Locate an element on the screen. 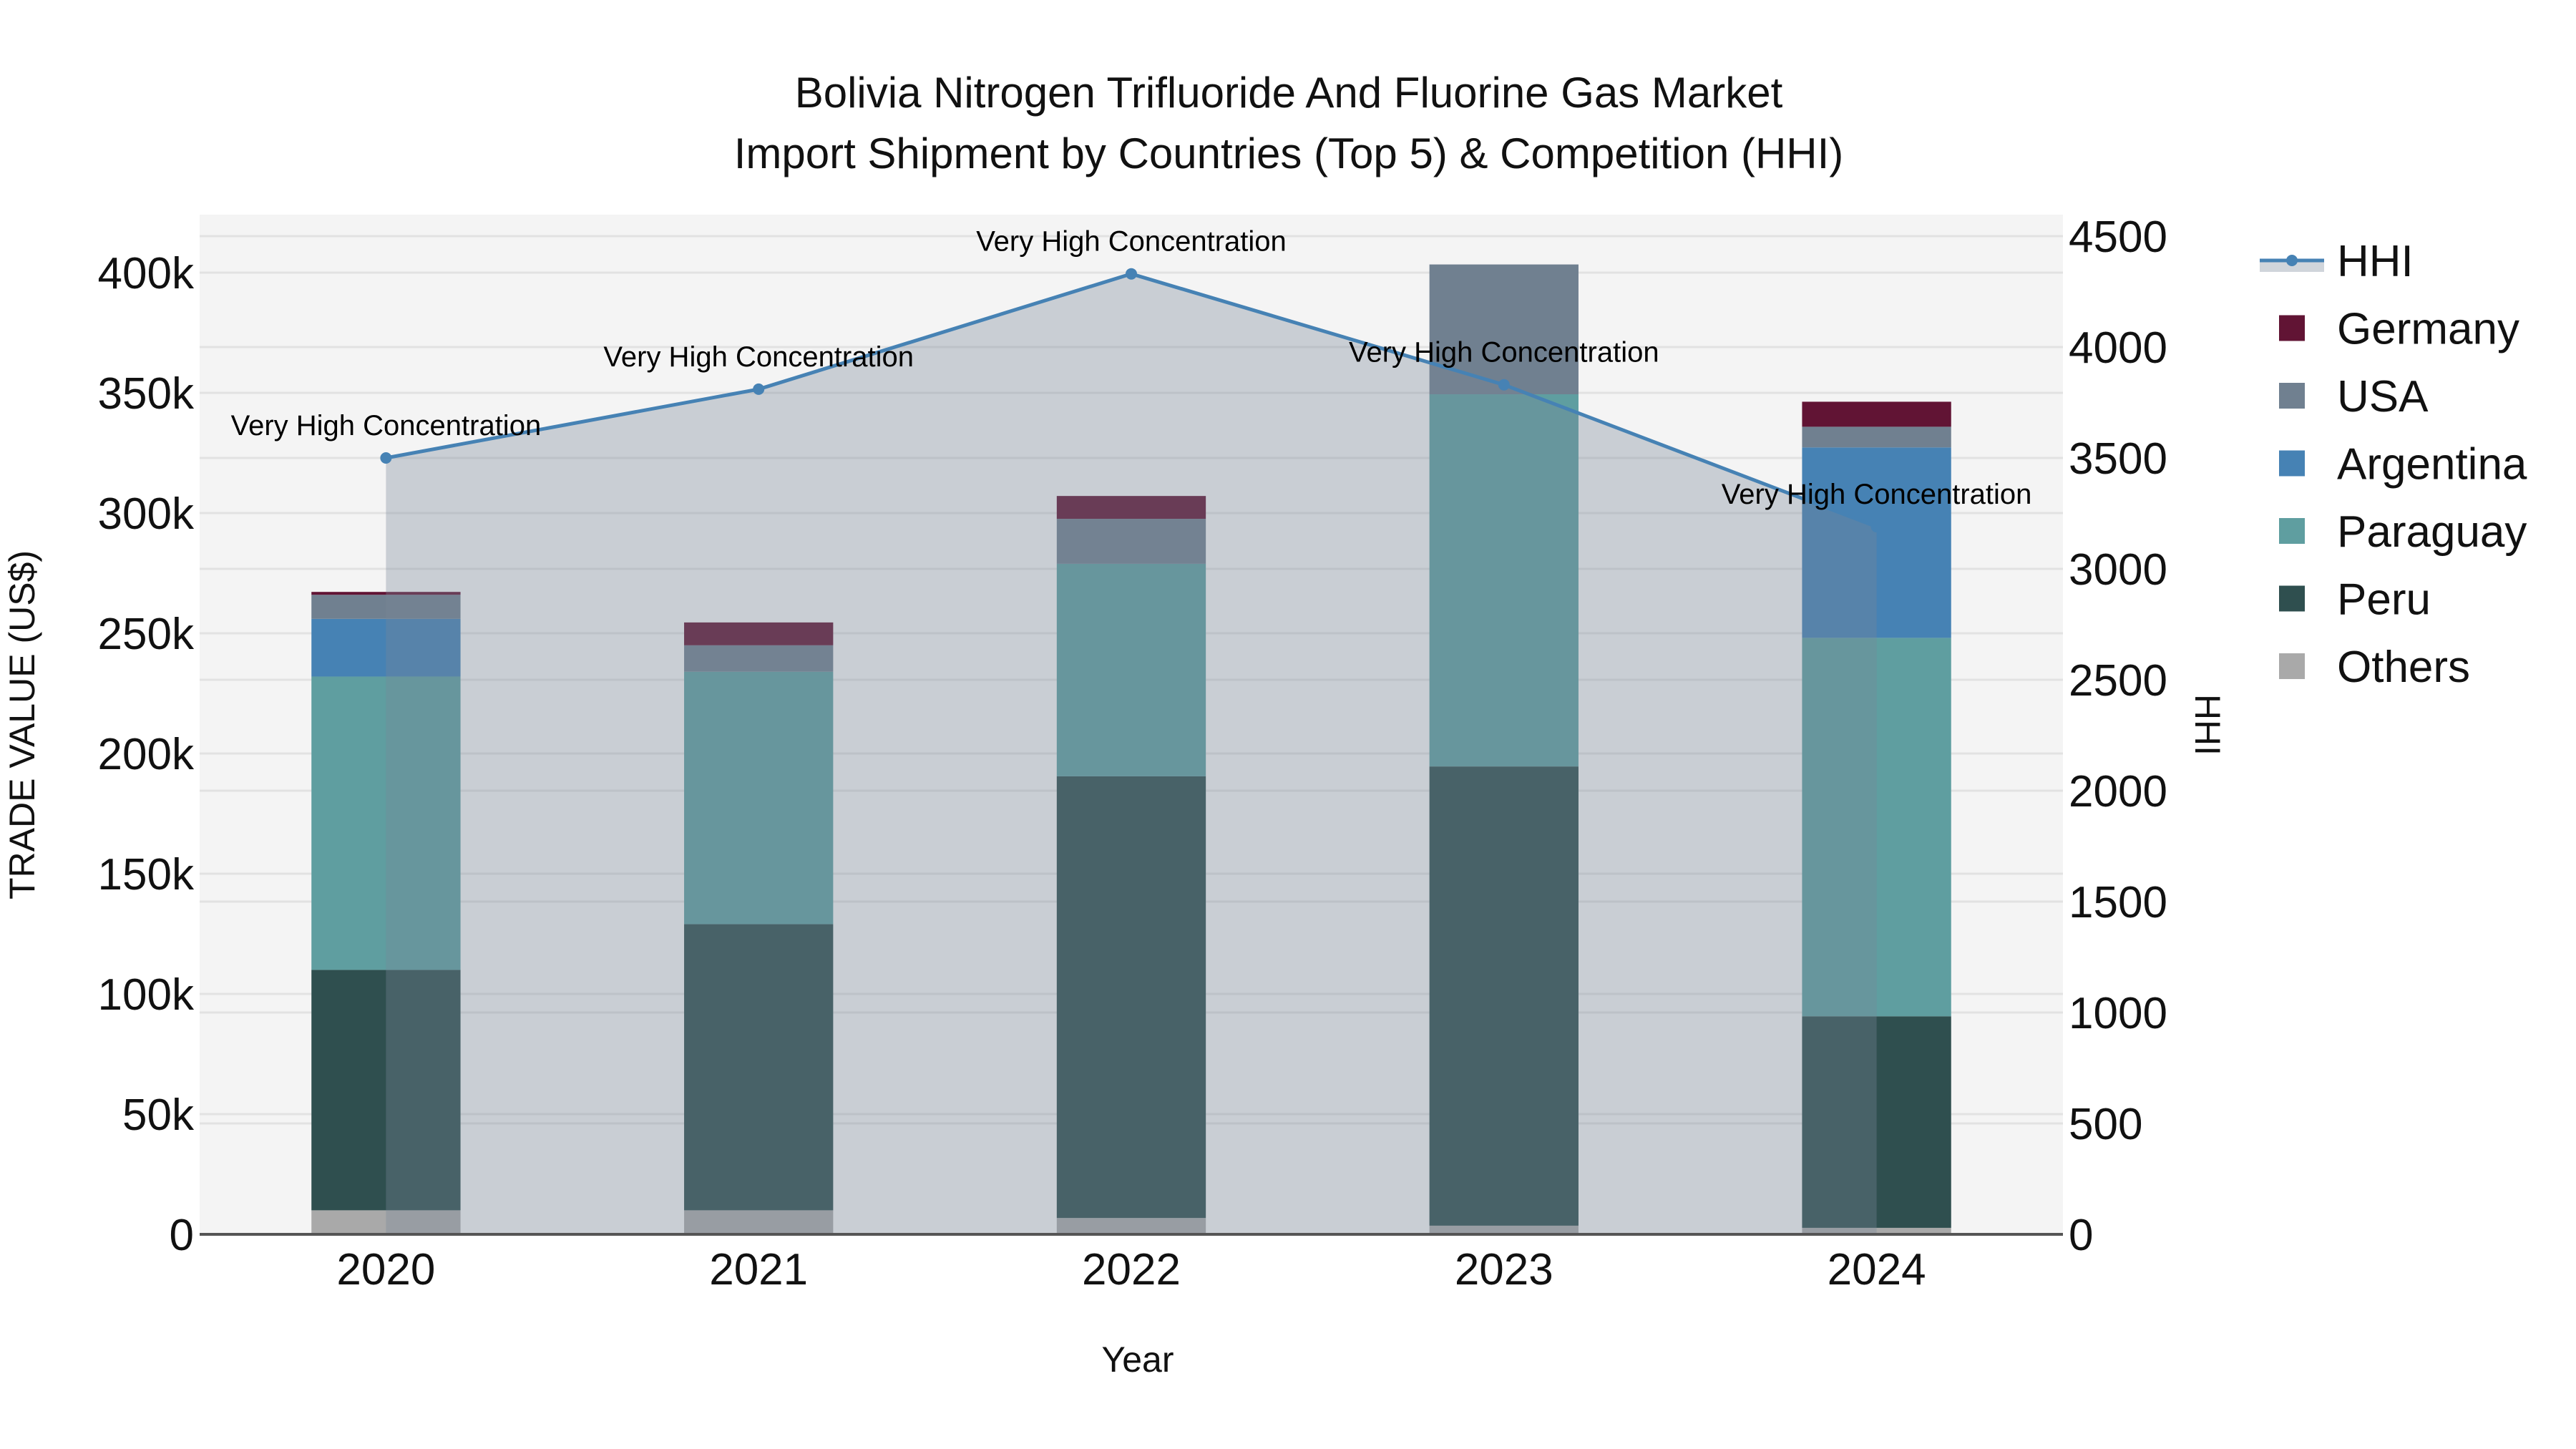 The width and height of the screenshot is (2576, 1449). legend-marker-icon is located at coordinates (2292, 260).